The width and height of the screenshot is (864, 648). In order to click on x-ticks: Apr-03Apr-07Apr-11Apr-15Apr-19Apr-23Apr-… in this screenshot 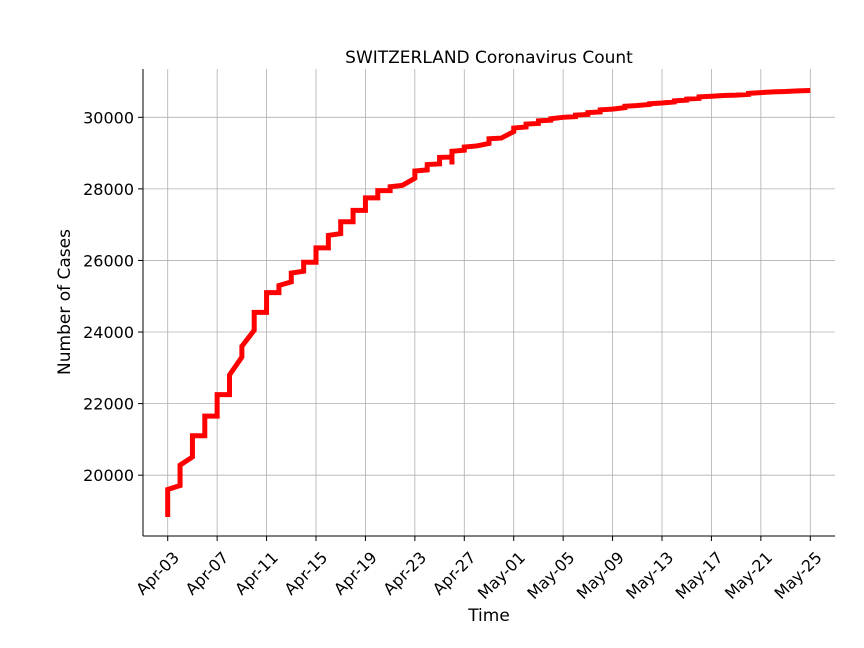, I will do `click(479, 569)`.